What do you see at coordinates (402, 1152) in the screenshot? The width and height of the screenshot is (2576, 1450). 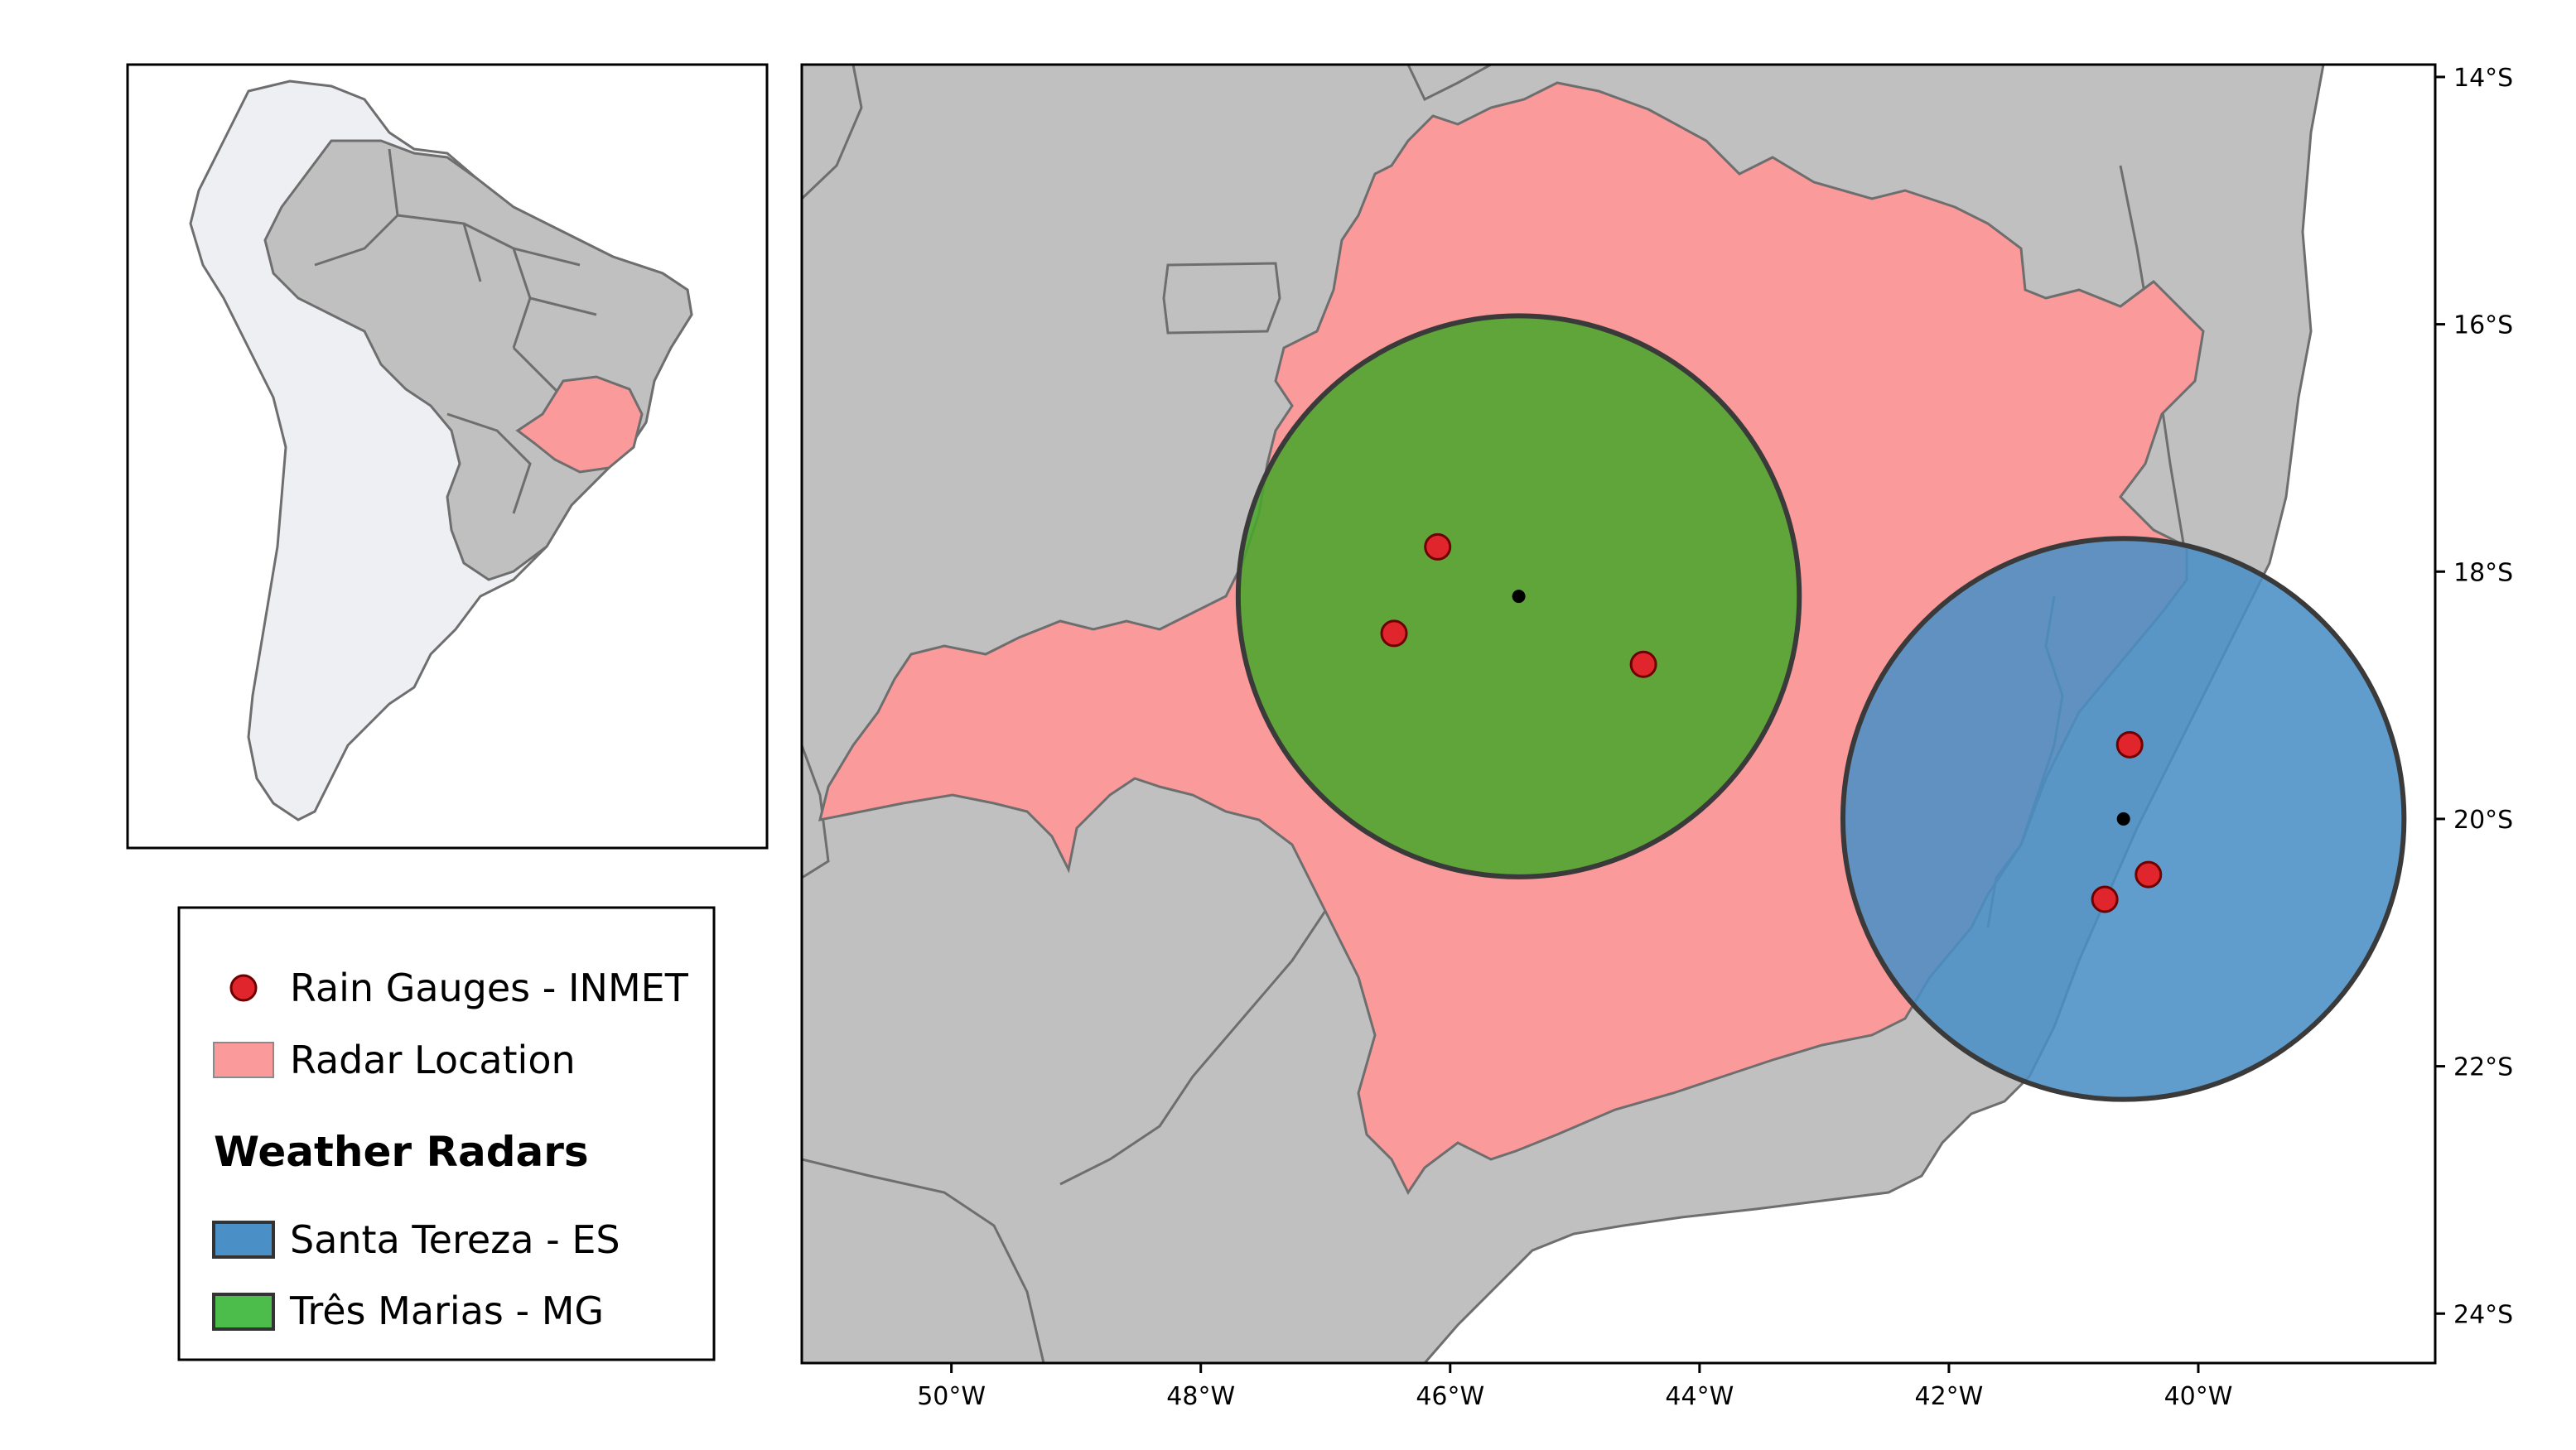 I see `legend-heading: Weather Radars` at bounding box center [402, 1152].